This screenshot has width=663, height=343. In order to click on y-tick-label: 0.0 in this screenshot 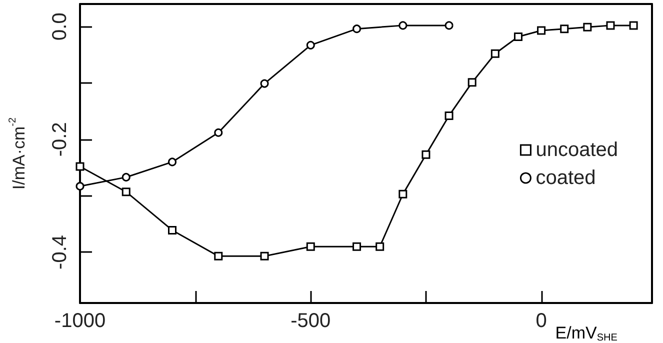, I will do `click(60, 26)`.